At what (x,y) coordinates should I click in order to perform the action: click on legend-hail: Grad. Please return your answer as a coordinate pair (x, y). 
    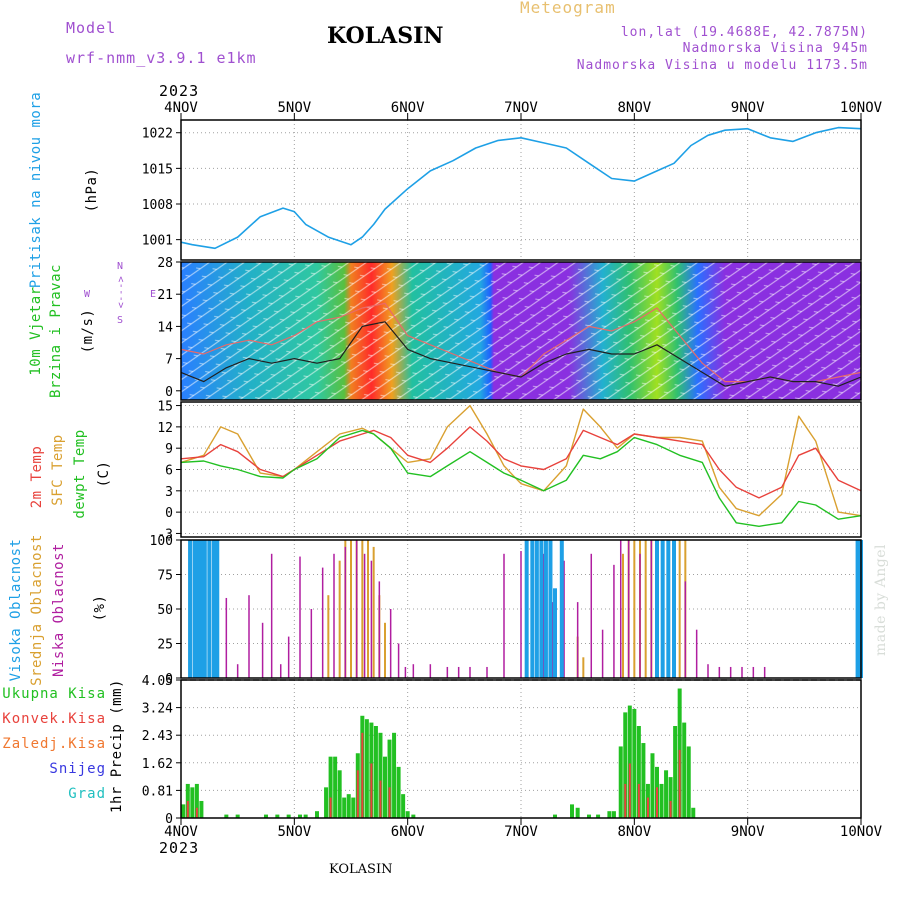
    Looking at the image, I should click on (87, 794).